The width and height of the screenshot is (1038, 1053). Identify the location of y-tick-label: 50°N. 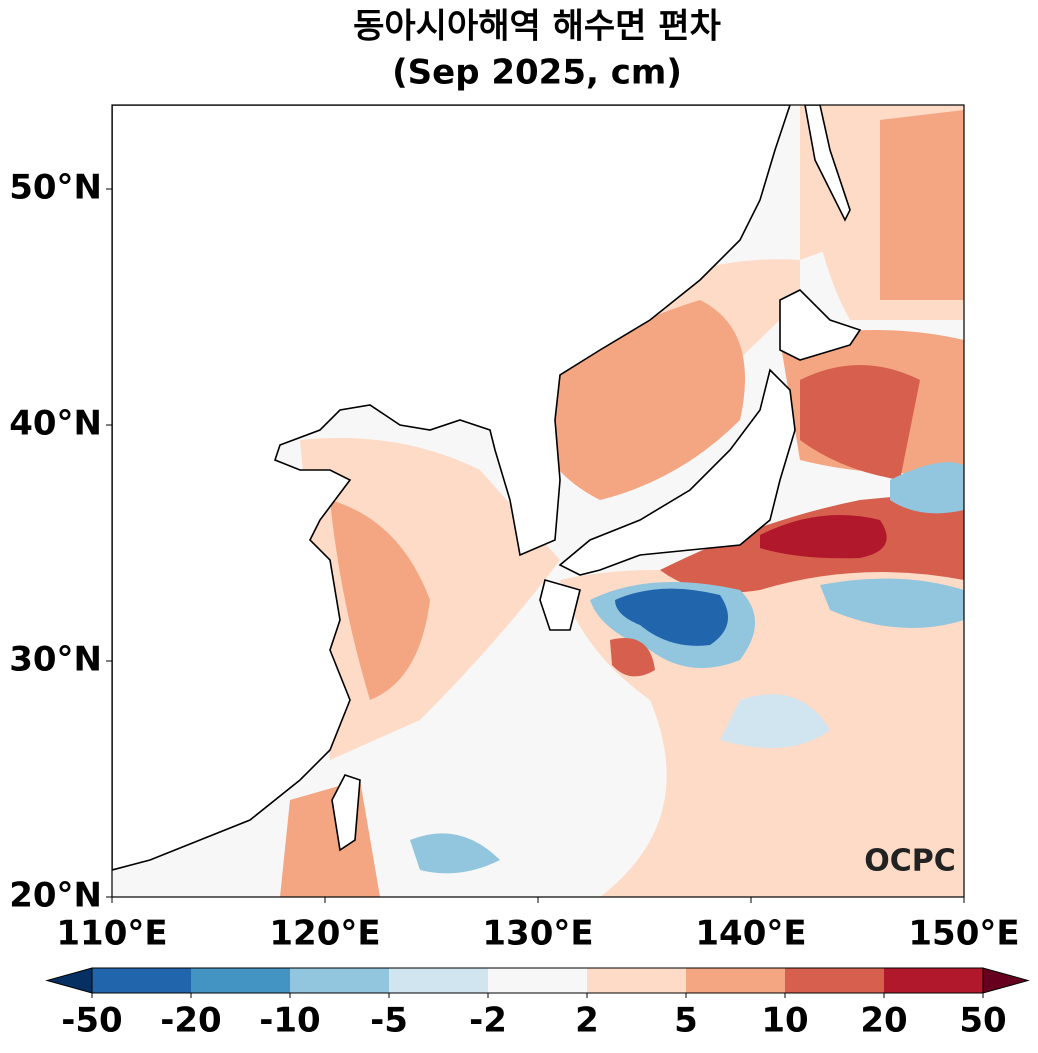
(55, 188).